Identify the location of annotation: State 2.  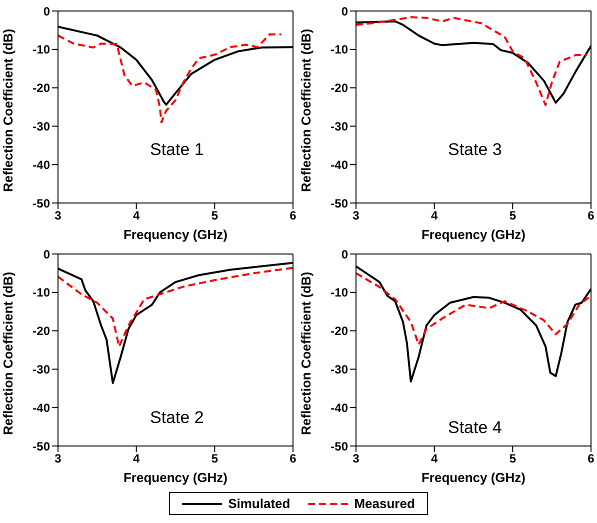
(177, 418).